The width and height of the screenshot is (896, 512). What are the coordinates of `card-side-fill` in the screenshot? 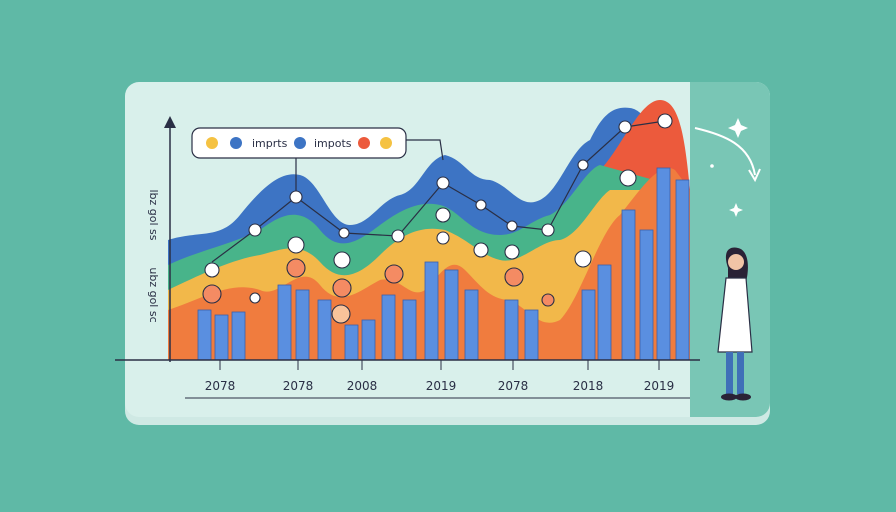 It's located at (700, 249).